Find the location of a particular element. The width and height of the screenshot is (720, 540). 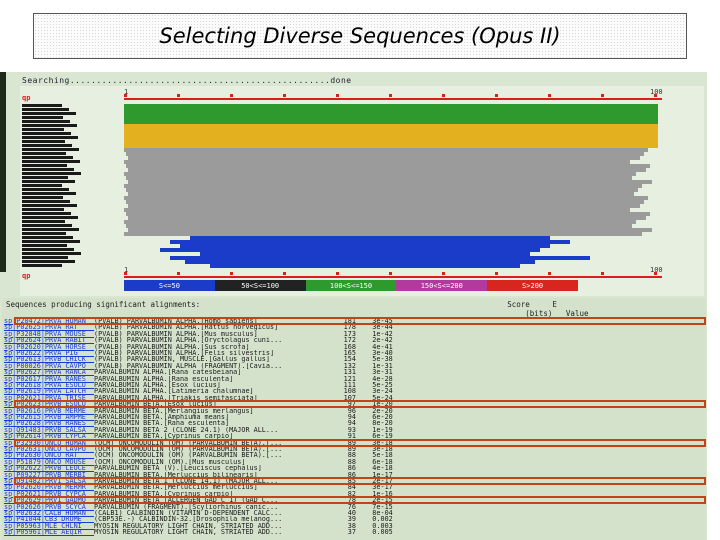

accession-link: sp|P20472|PRVA_HUMAN is located at coordinates (49, 321).